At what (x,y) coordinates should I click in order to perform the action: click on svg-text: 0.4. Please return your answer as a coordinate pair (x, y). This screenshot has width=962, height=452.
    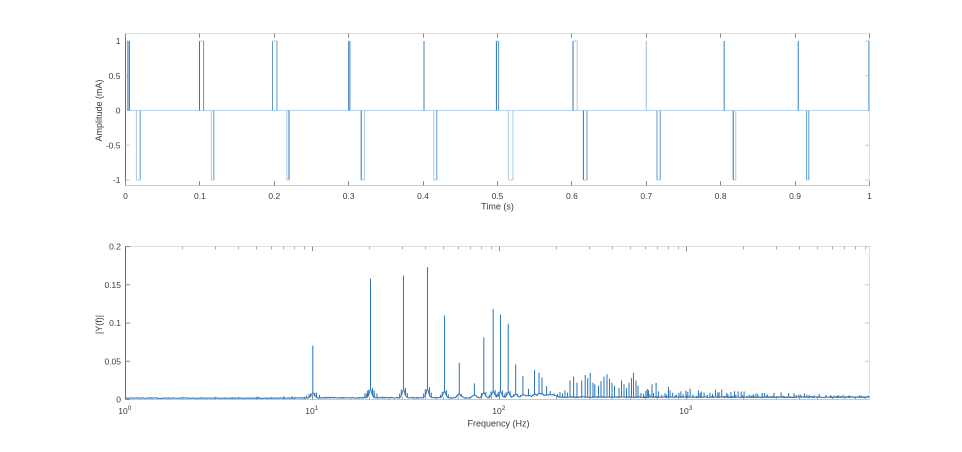
    Looking at the image, I should click on (423, 196).